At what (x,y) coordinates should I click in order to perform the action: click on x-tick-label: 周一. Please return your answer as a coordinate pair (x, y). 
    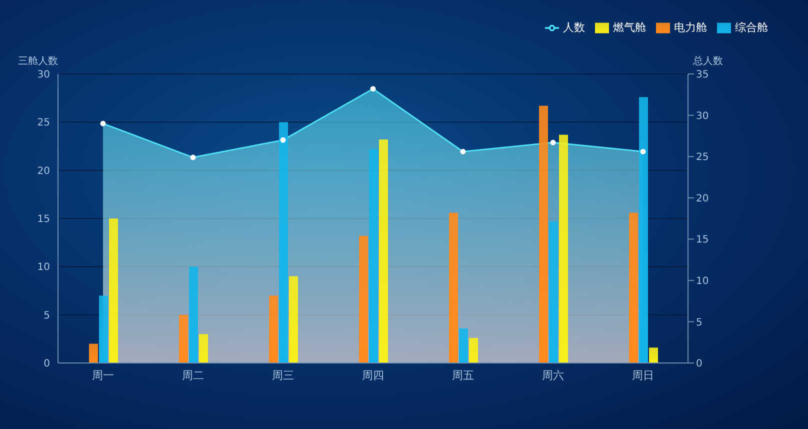
    Looking at the image, I should click on (103, 375).